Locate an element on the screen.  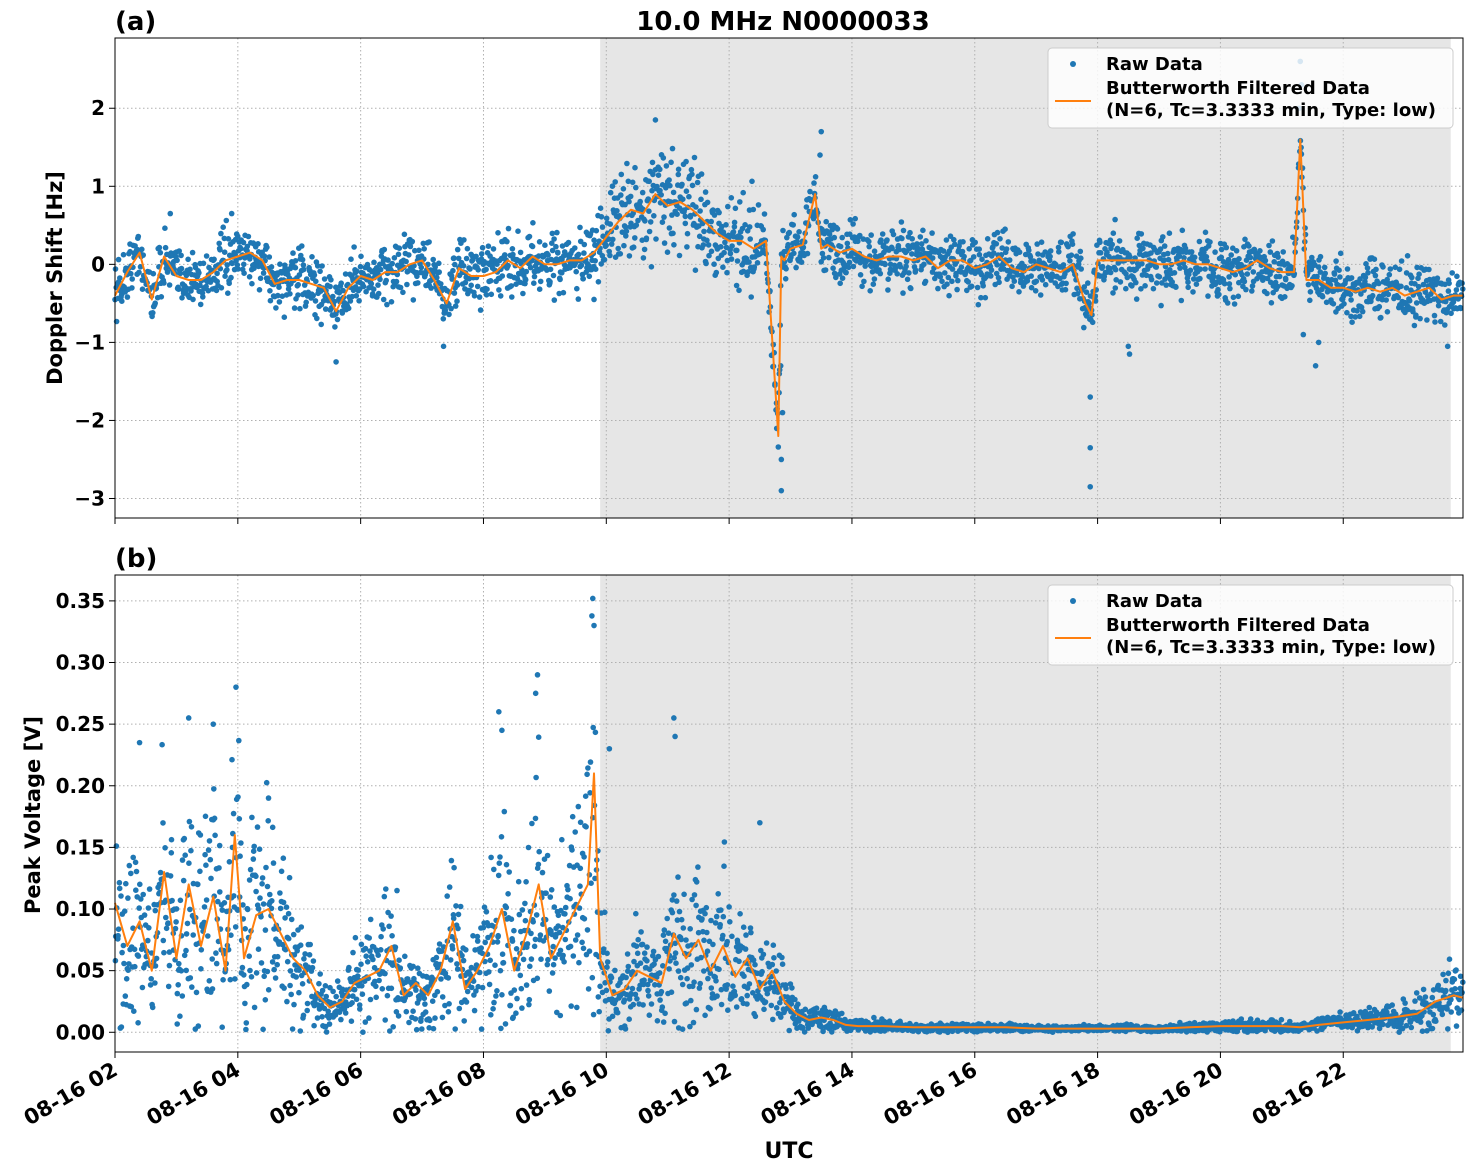
y-tick-label: −2 is located at coordinates (89, 420).